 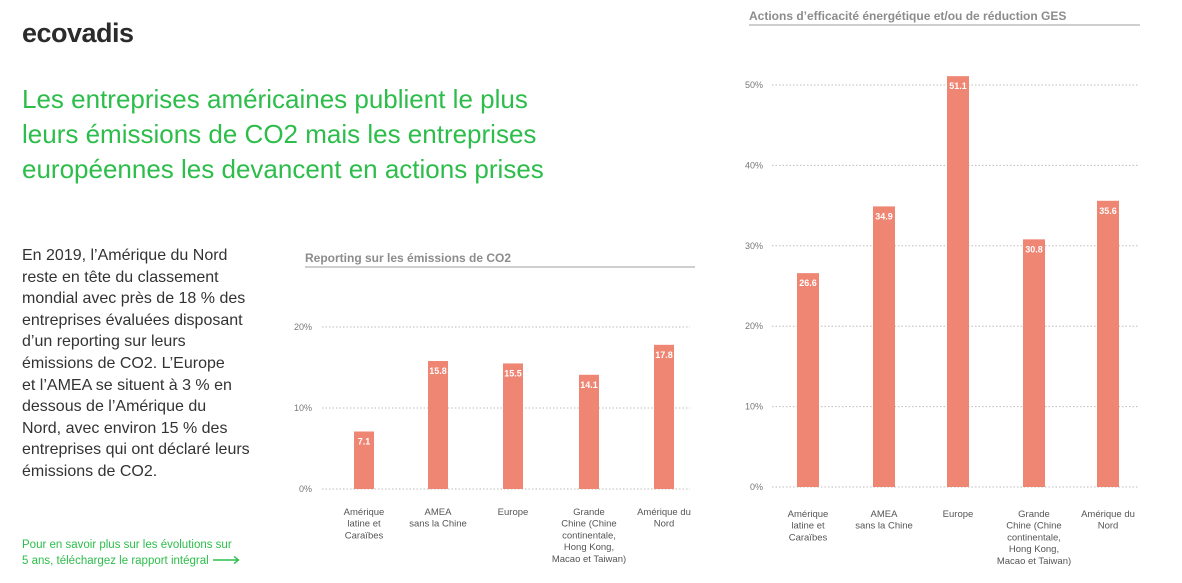 I want to click on data-label: 14.1, so click(x=589, y=385).